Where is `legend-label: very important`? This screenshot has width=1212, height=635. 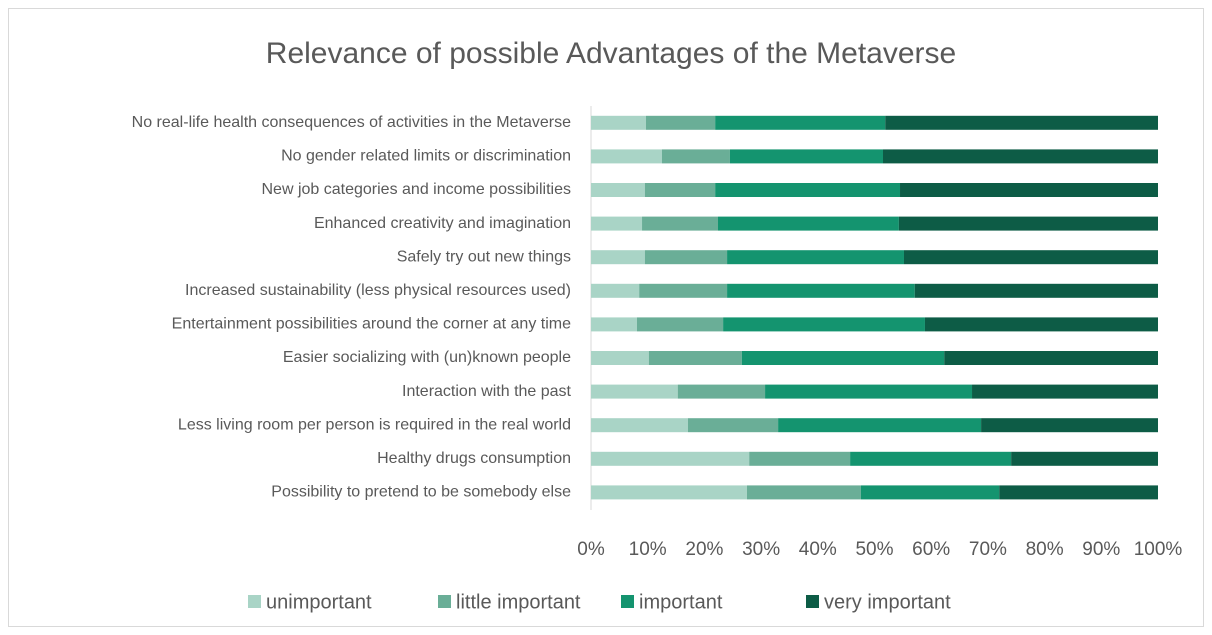
legend-label: very important is located at coordinates (887, 602).